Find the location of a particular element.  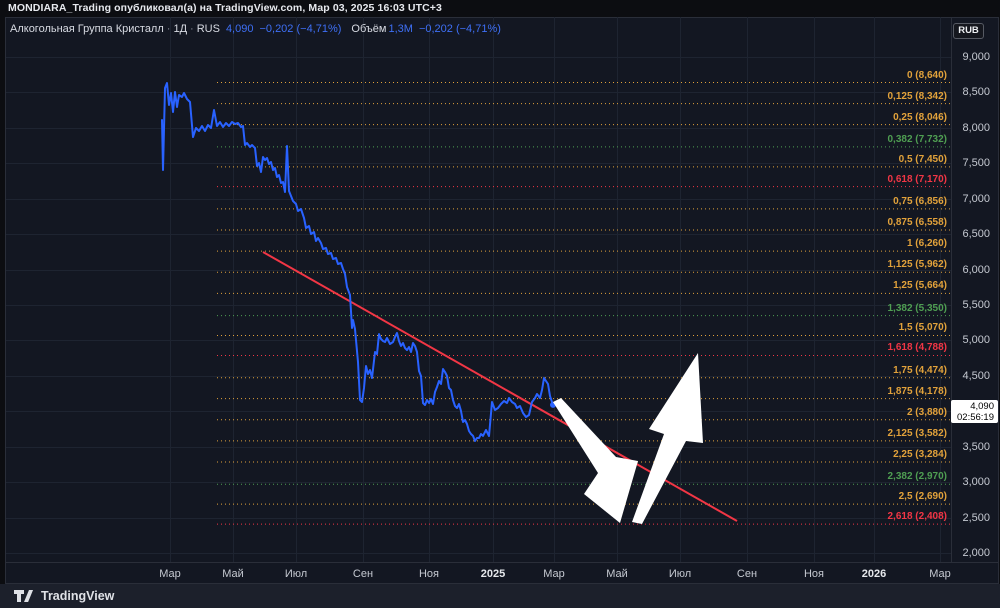

price-tick-label: 8,500 is located at coordinates (976, 92).